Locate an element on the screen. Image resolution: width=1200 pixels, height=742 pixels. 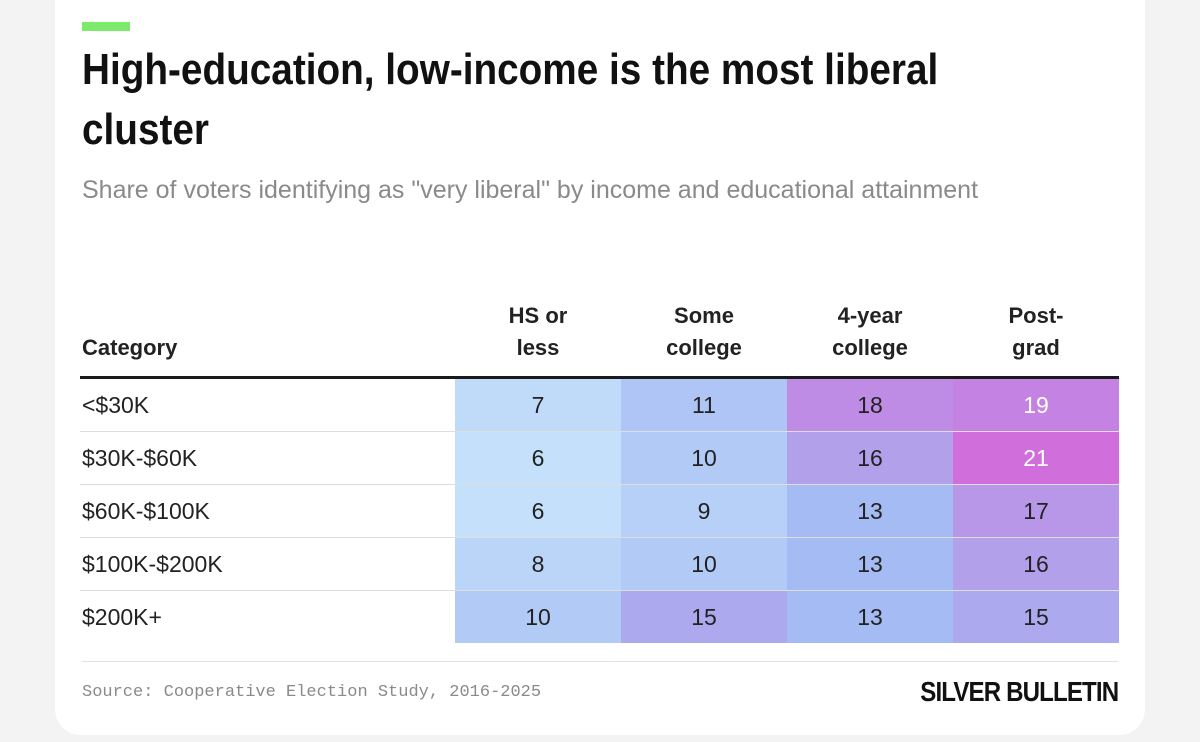
table-row: $200K+ 10 15 13 15 is located at coordinates (599, 616).